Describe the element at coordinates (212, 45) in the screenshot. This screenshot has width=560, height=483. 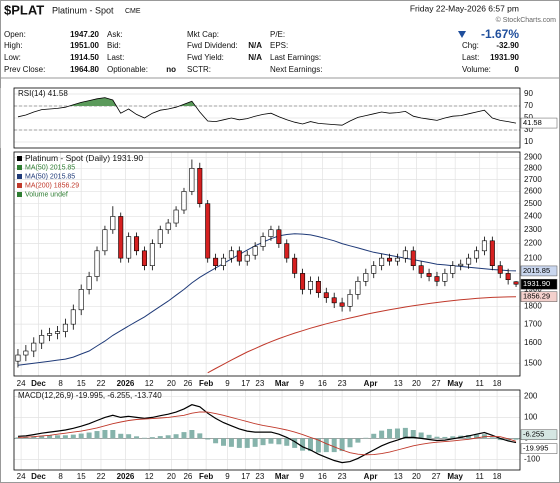
I see `quote-label: Fwd Dividend:` at that location.